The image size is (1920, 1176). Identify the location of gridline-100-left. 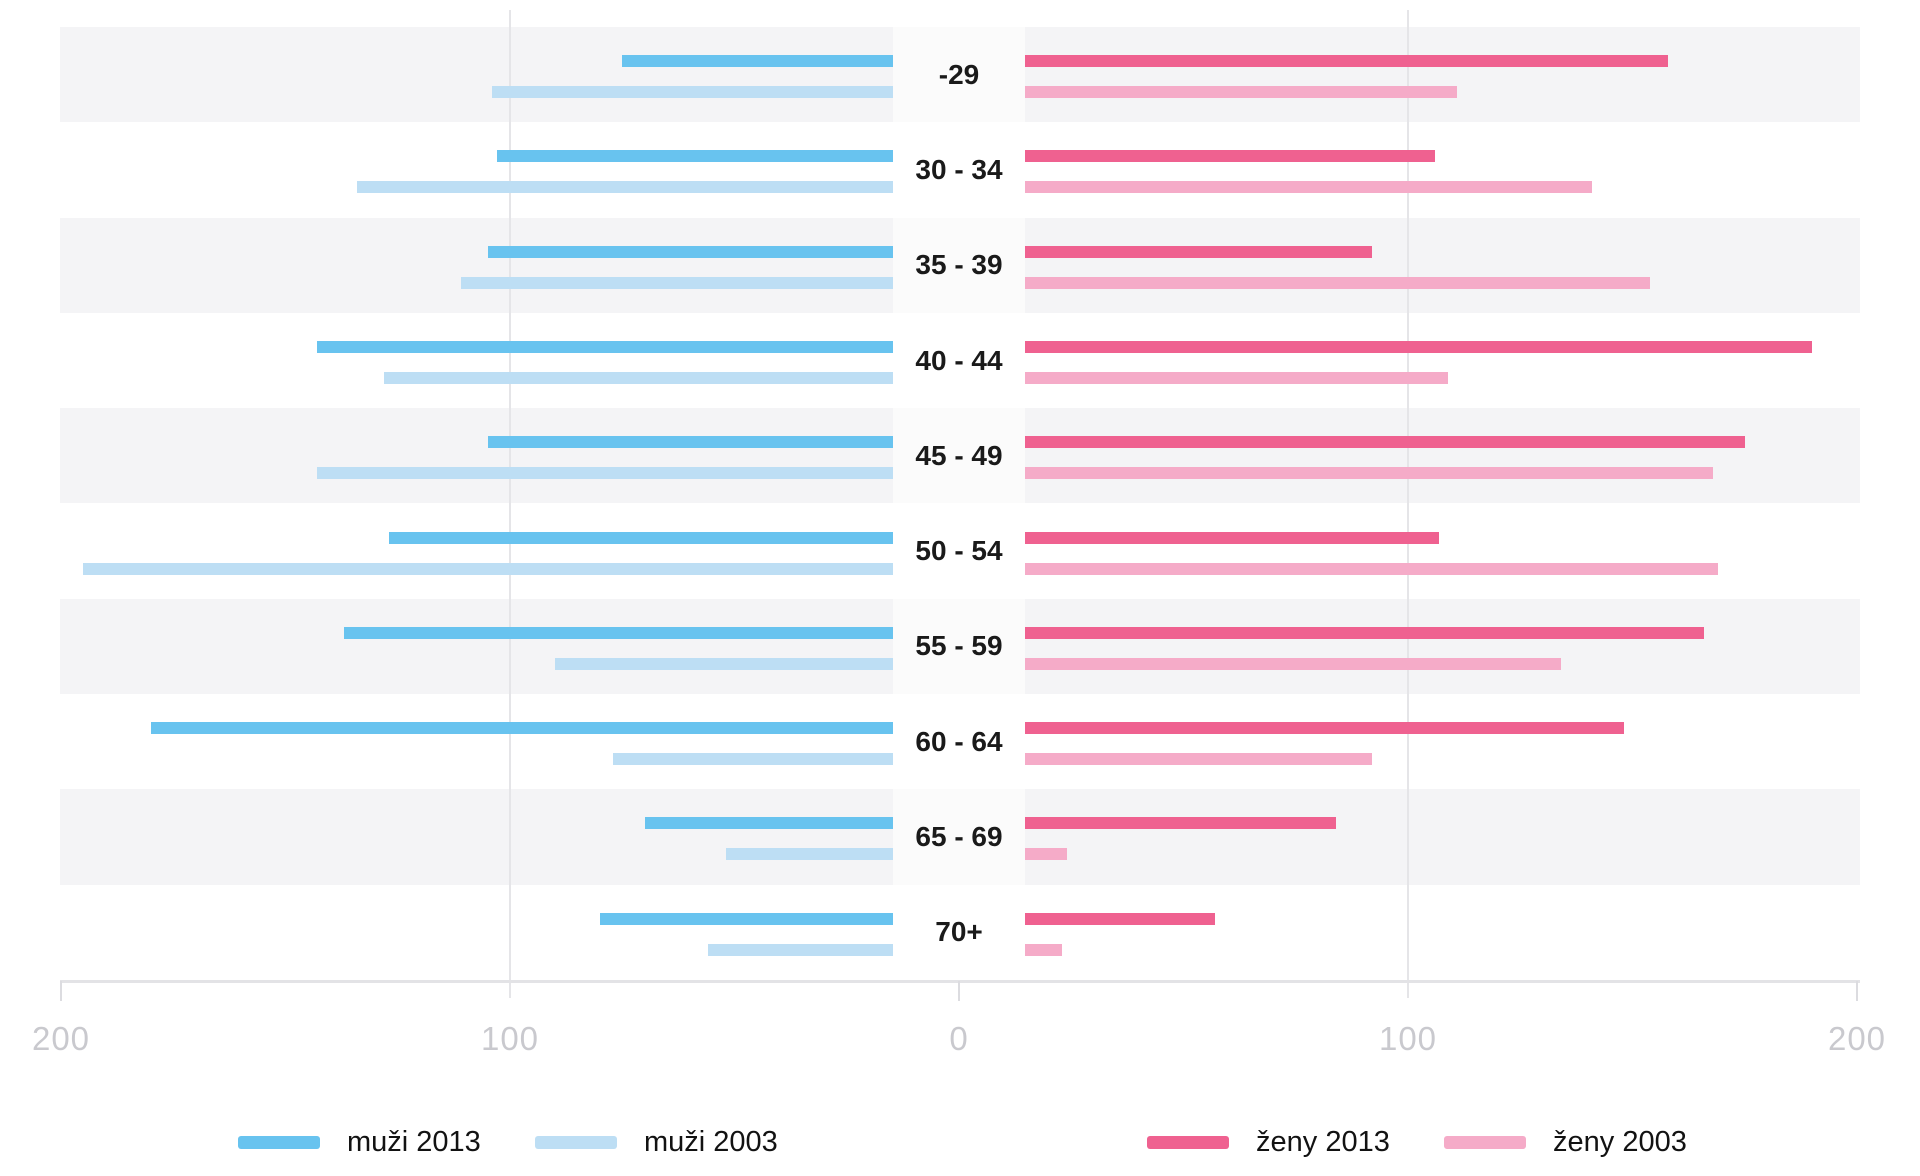
(510, 504).